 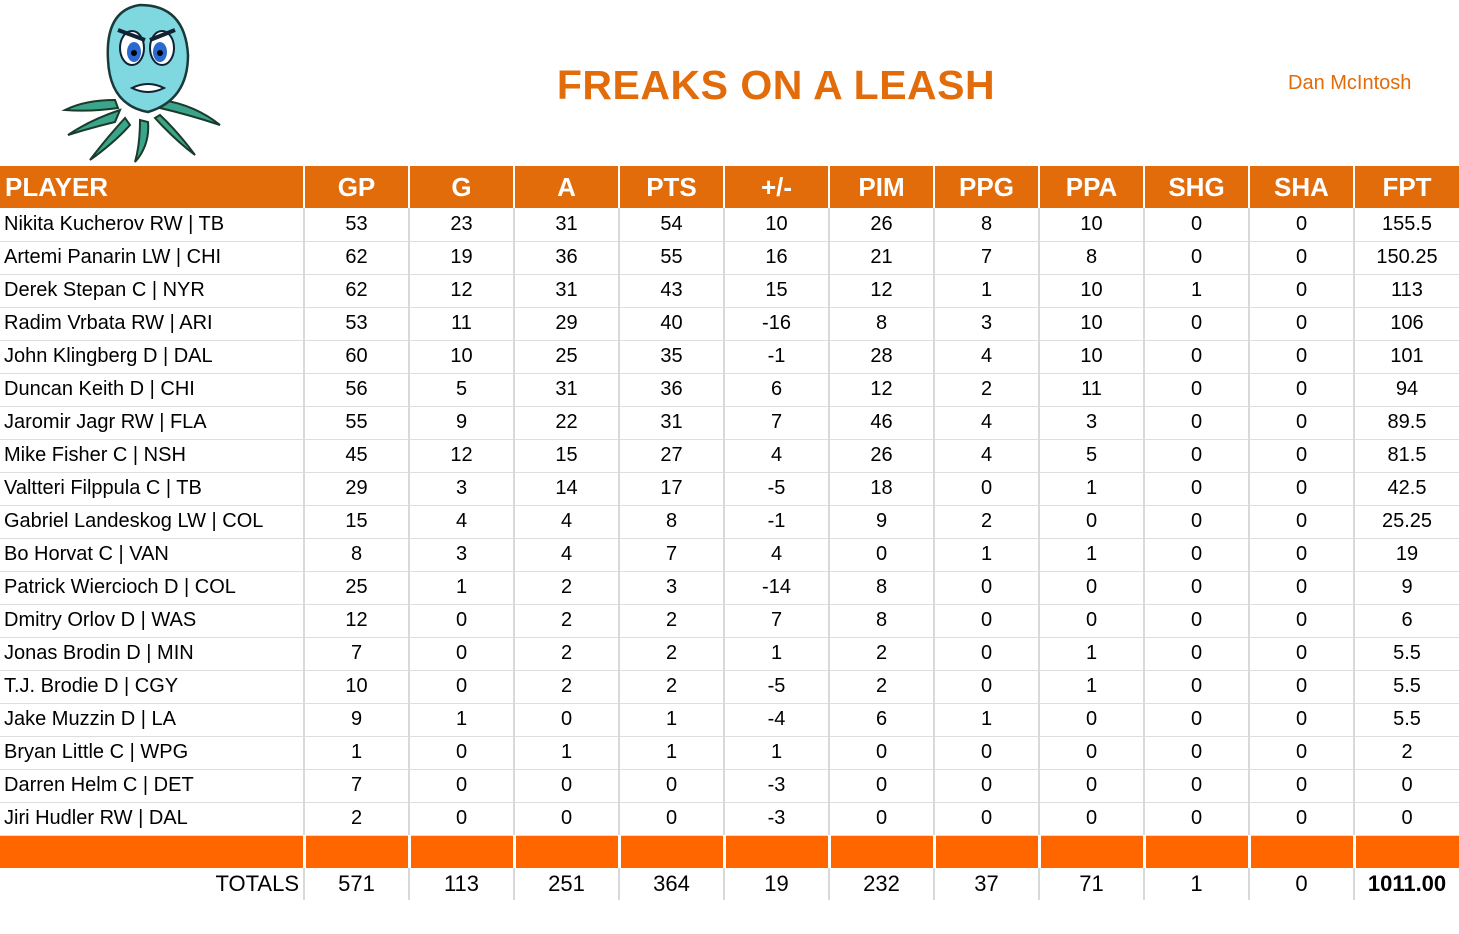 I want to click on player-name: Mike Fisher C | NSH, so click(x=152, y=456).